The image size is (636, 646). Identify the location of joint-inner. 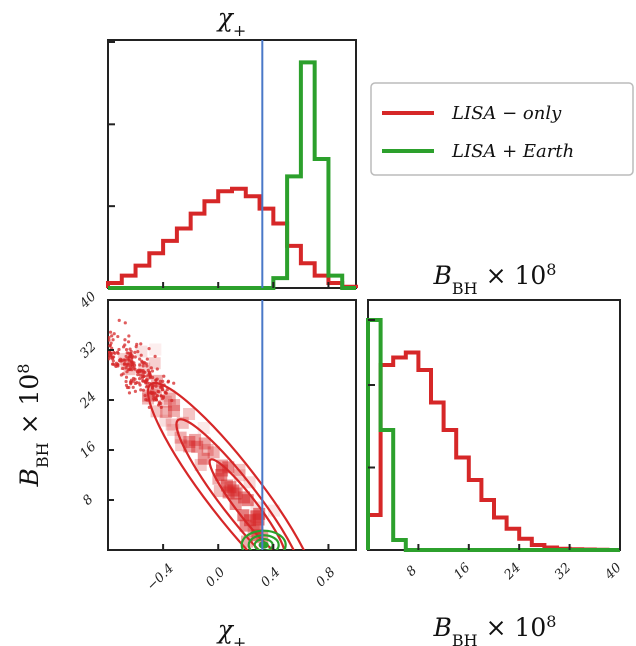
(206, 434).